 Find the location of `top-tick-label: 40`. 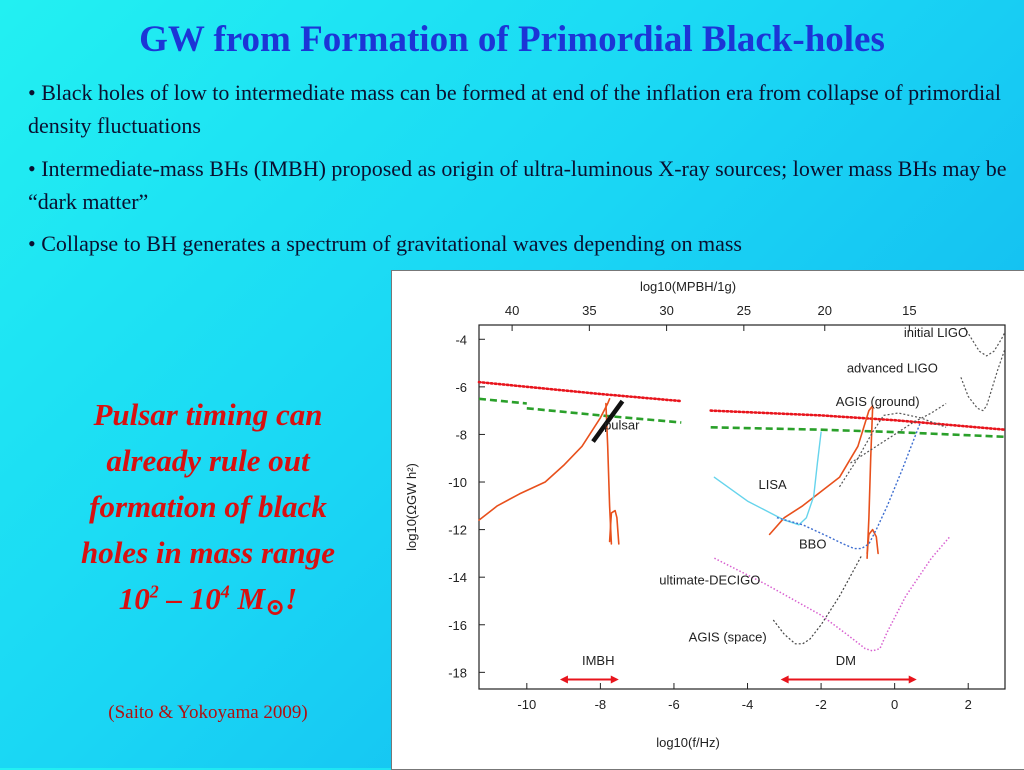

top-tick-label: 40 is located at coordinates (512, 310).